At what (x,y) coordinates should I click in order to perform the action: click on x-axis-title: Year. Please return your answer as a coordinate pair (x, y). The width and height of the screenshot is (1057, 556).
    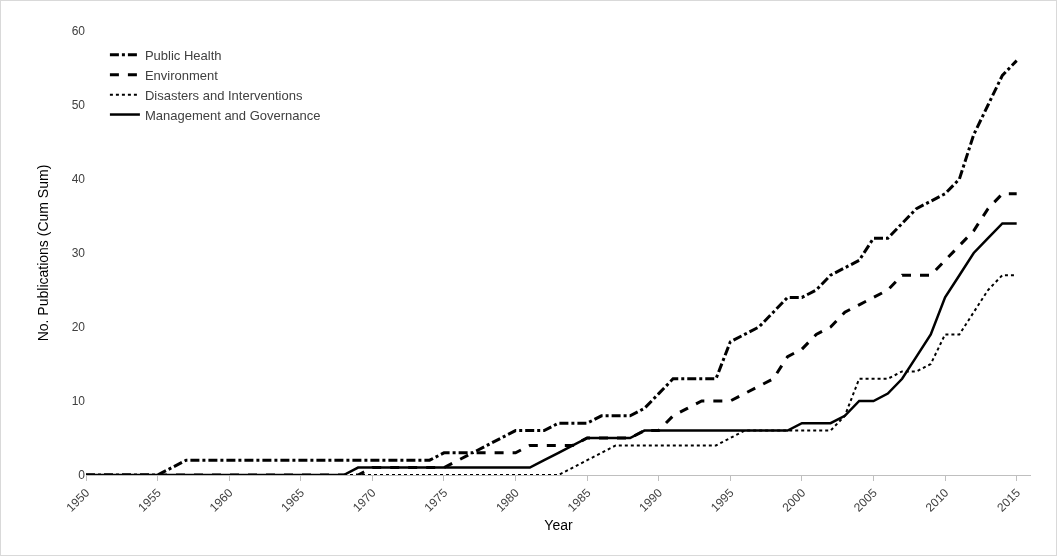
    Looking at the image, I should click on (558, 524).